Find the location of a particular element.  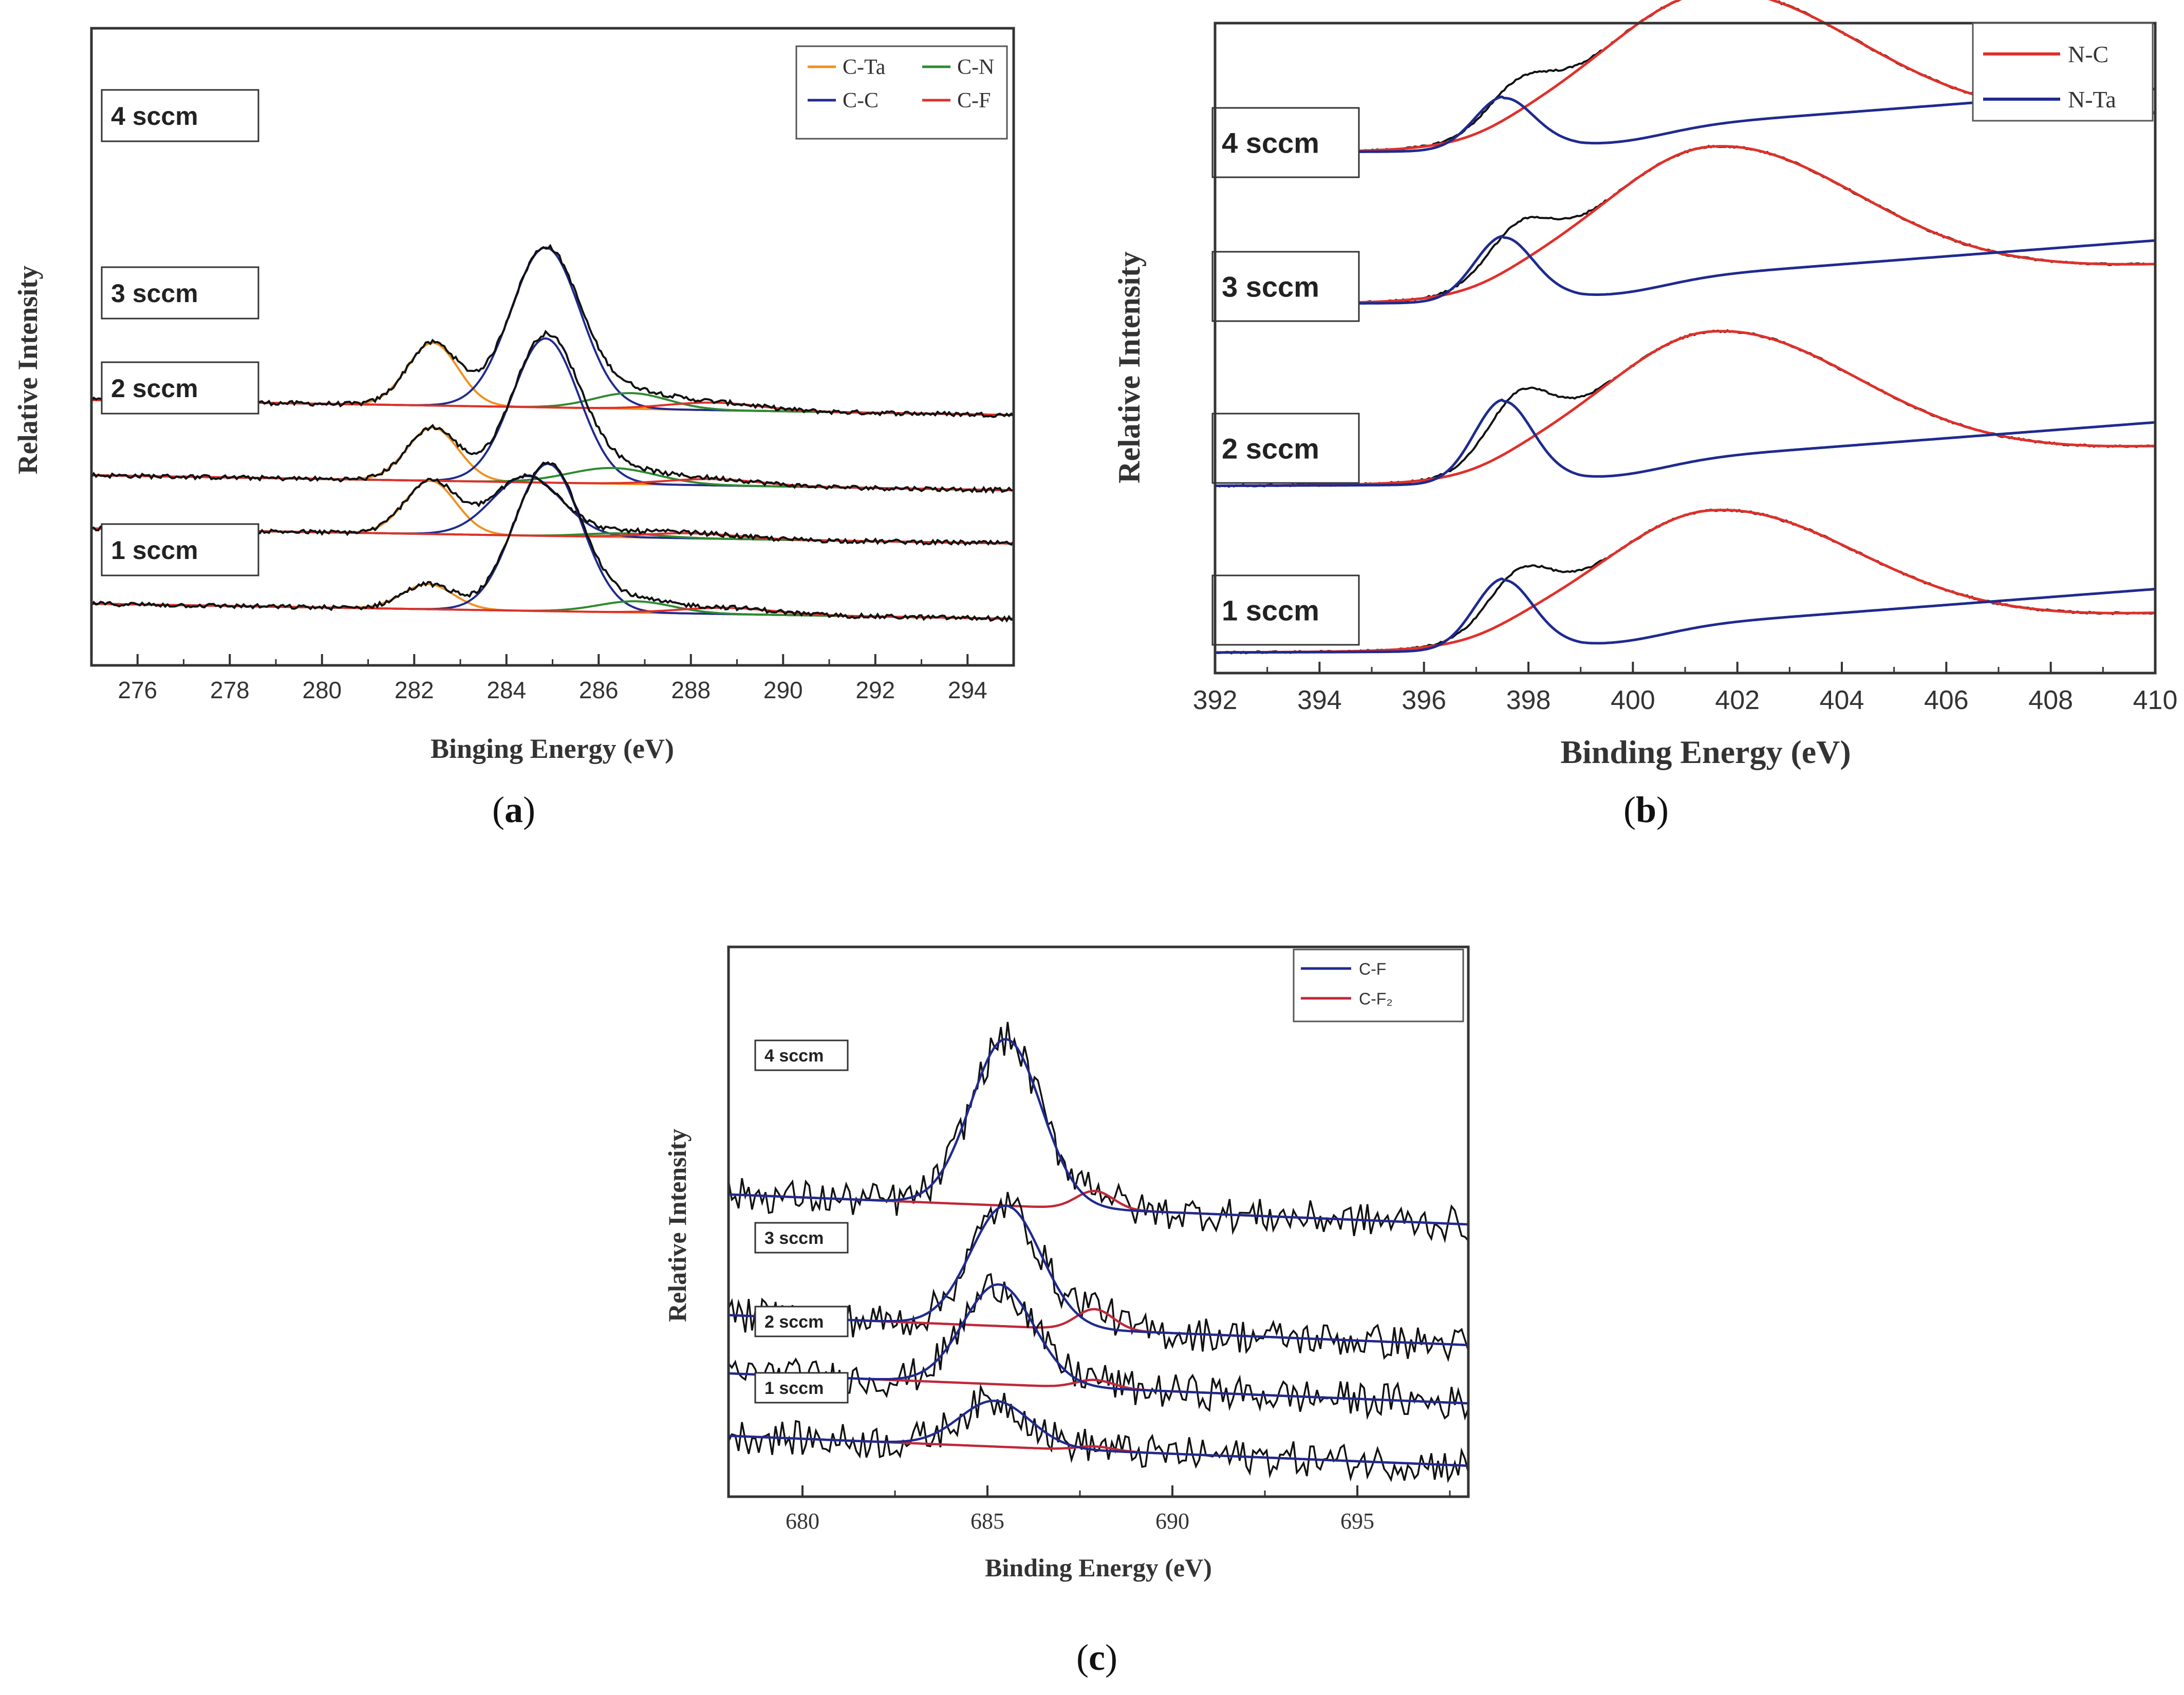

chart-a-series-label: 2 sccm is located at coordinates (154, 388).